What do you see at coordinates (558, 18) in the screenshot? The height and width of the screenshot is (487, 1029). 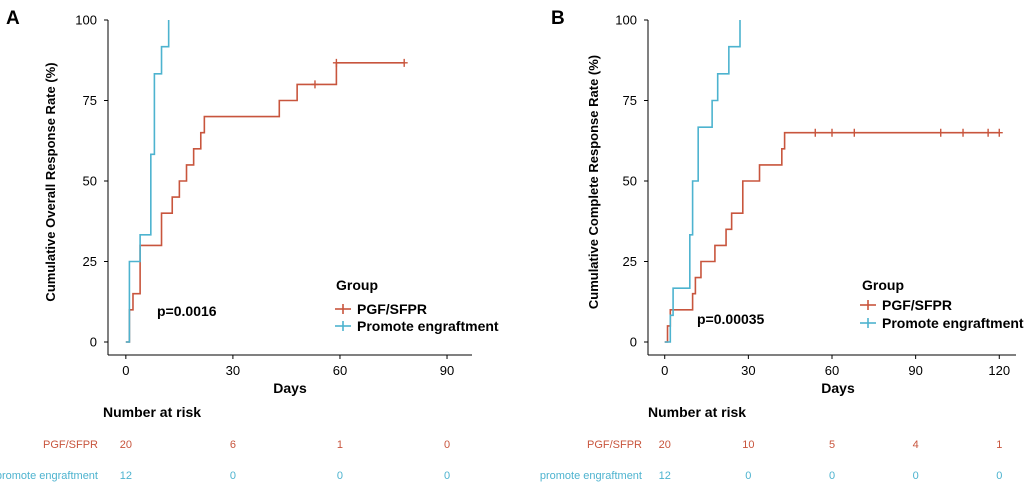 I see `panel-b-letter: B` at bounding box center [558, 18].